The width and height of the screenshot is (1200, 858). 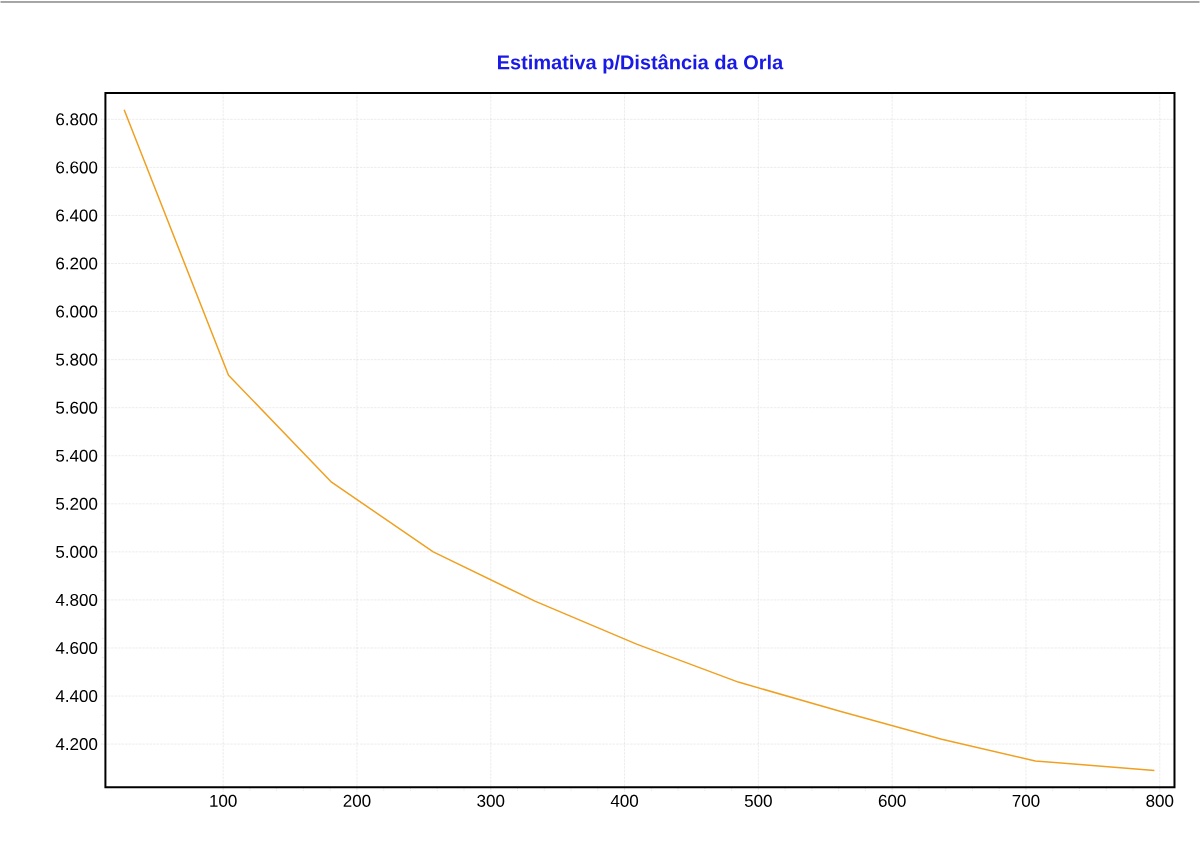 I want to click on x-tick-label: 600, so click(x=892, y=800).